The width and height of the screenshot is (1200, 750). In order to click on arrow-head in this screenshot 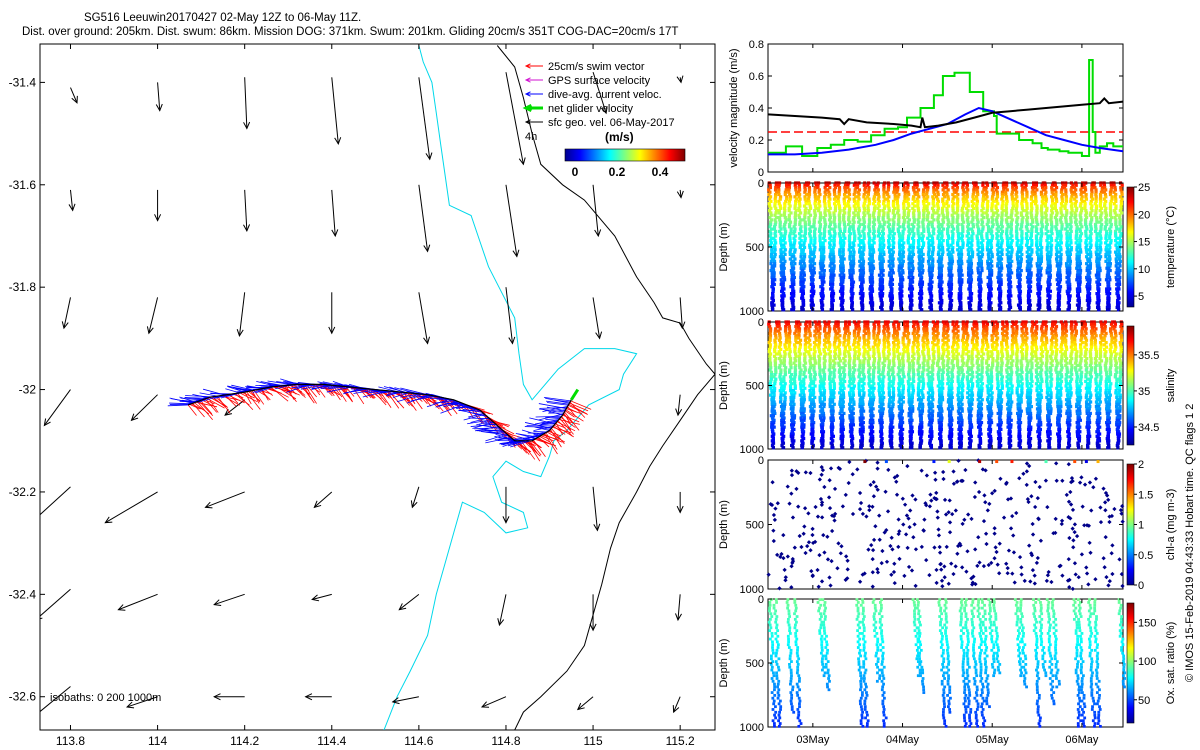, I will do `click(332, 330)`.